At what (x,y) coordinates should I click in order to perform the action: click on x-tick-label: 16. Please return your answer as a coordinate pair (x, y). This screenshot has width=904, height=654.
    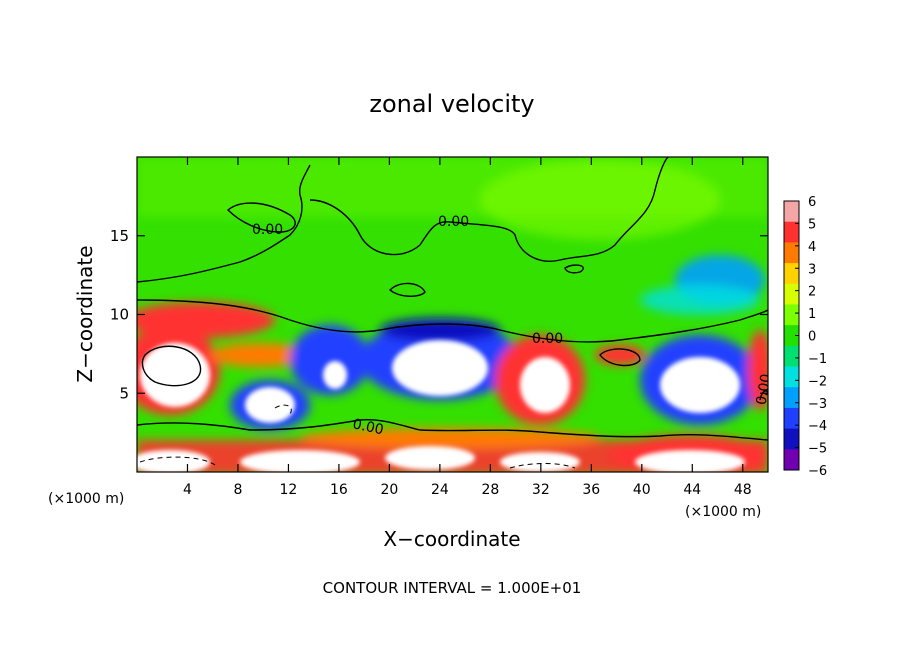
    Looking at the image, I should click on (339, 490).